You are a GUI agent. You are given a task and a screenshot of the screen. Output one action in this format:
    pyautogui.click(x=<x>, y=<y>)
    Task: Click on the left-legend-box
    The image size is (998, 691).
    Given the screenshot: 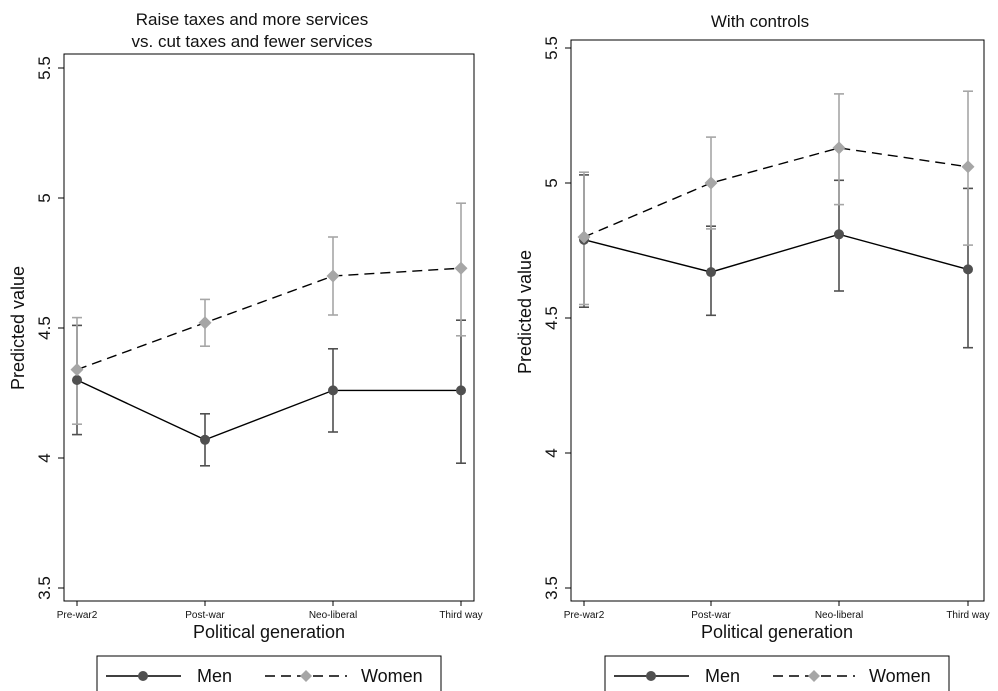 What is the action you would take?
    pyautogui.click(x=269, y=673)
    